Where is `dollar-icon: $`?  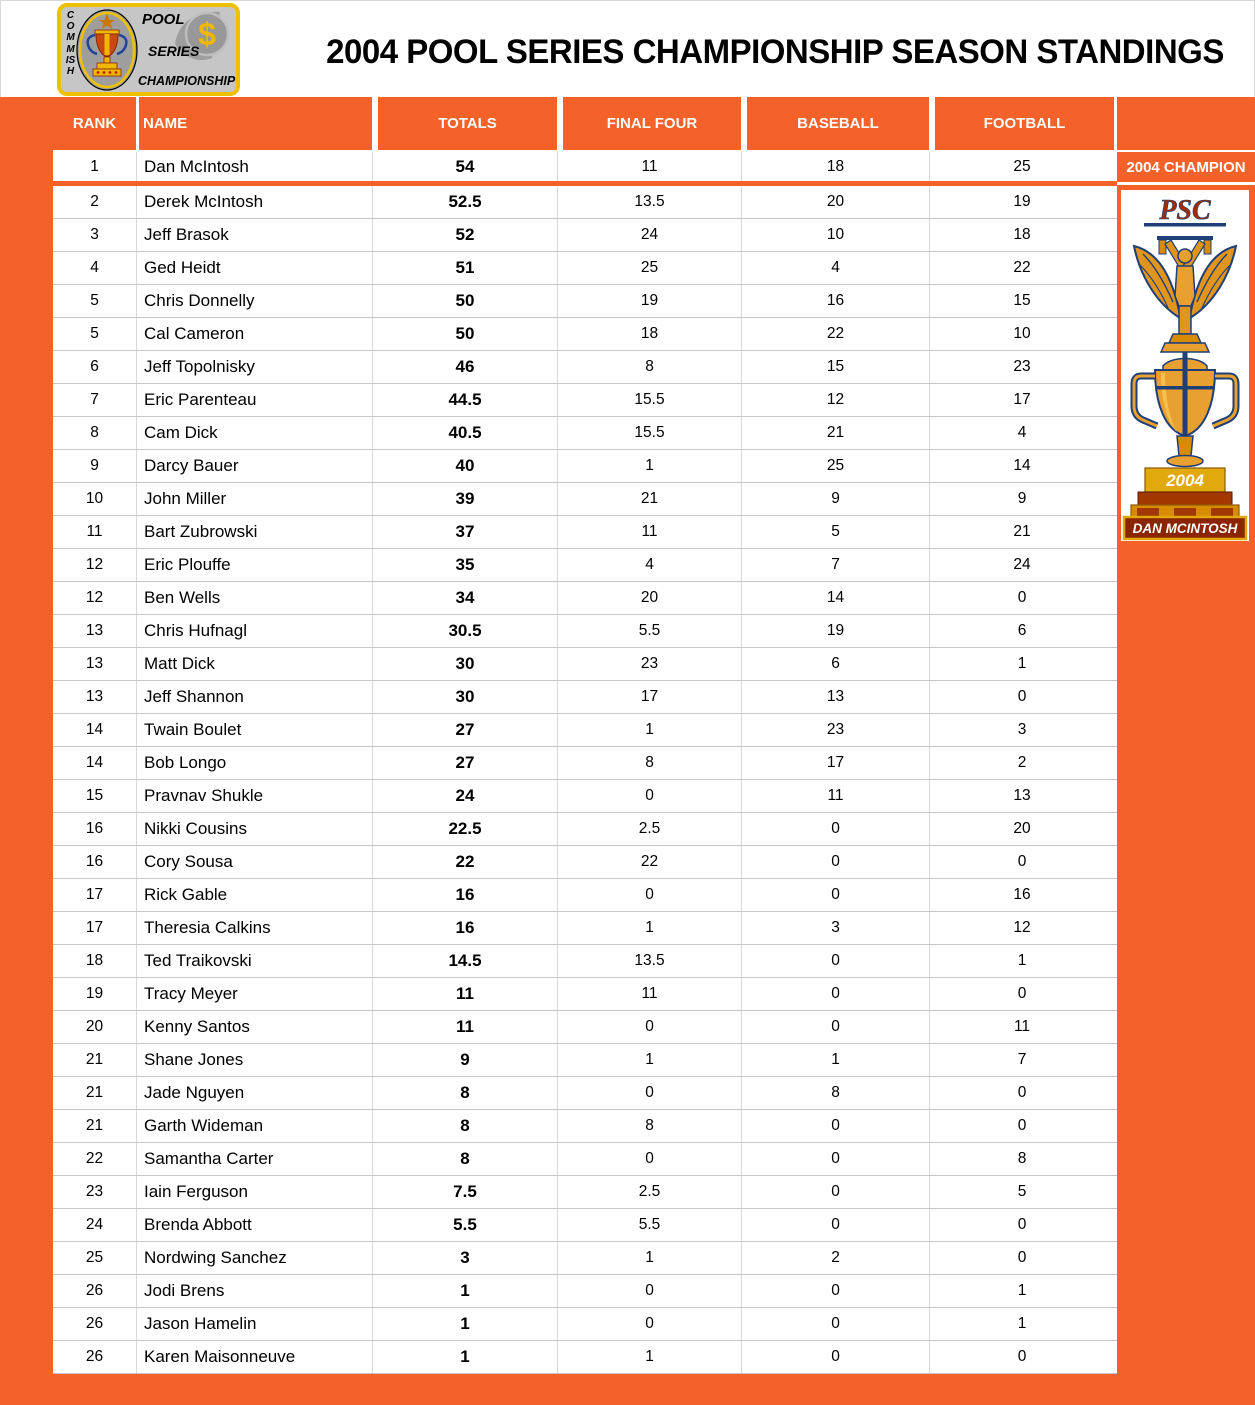 dollar-icon: $ is located at coordinates (207, 34).